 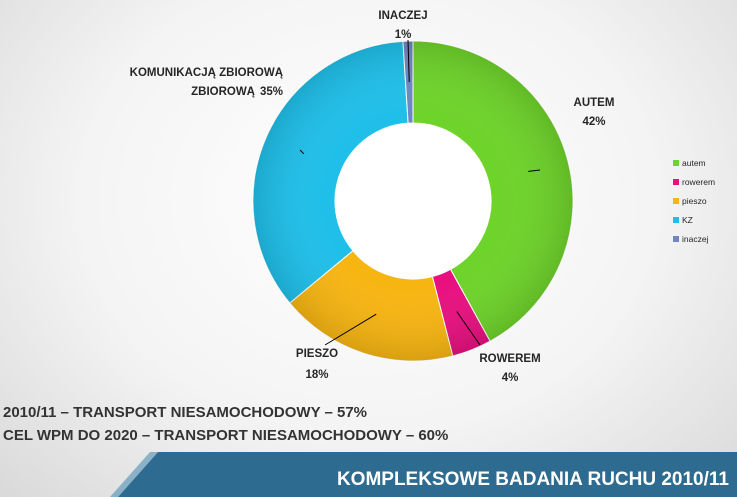 I want to click on slice-label-pieszo-percent: 18%, so click(x=316, y=375).